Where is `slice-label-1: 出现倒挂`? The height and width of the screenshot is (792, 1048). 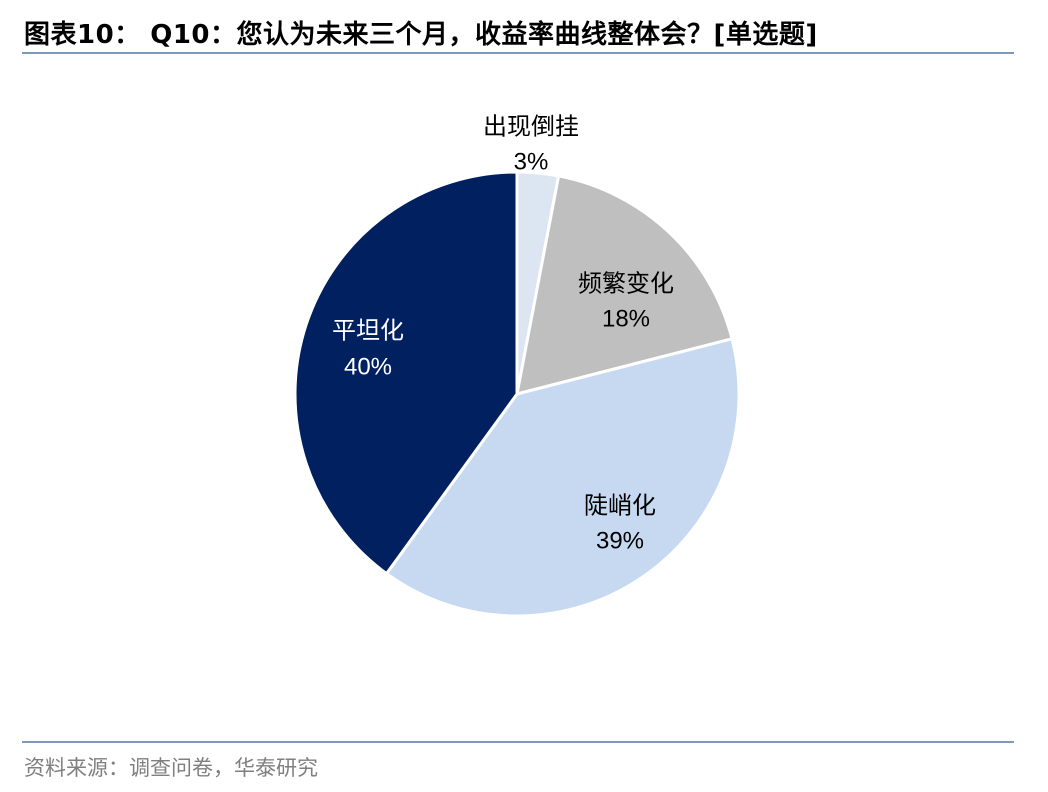 slice-label-1: 出现倒挂 is located at coordinates (531, 127).